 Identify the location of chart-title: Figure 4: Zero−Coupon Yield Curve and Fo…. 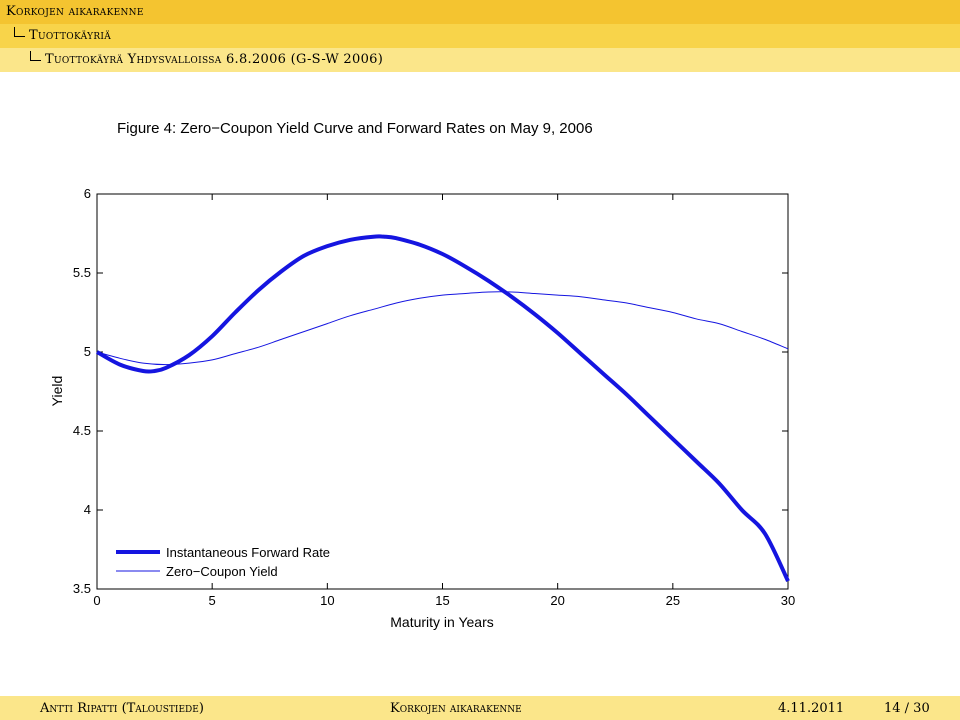
(355, 128).